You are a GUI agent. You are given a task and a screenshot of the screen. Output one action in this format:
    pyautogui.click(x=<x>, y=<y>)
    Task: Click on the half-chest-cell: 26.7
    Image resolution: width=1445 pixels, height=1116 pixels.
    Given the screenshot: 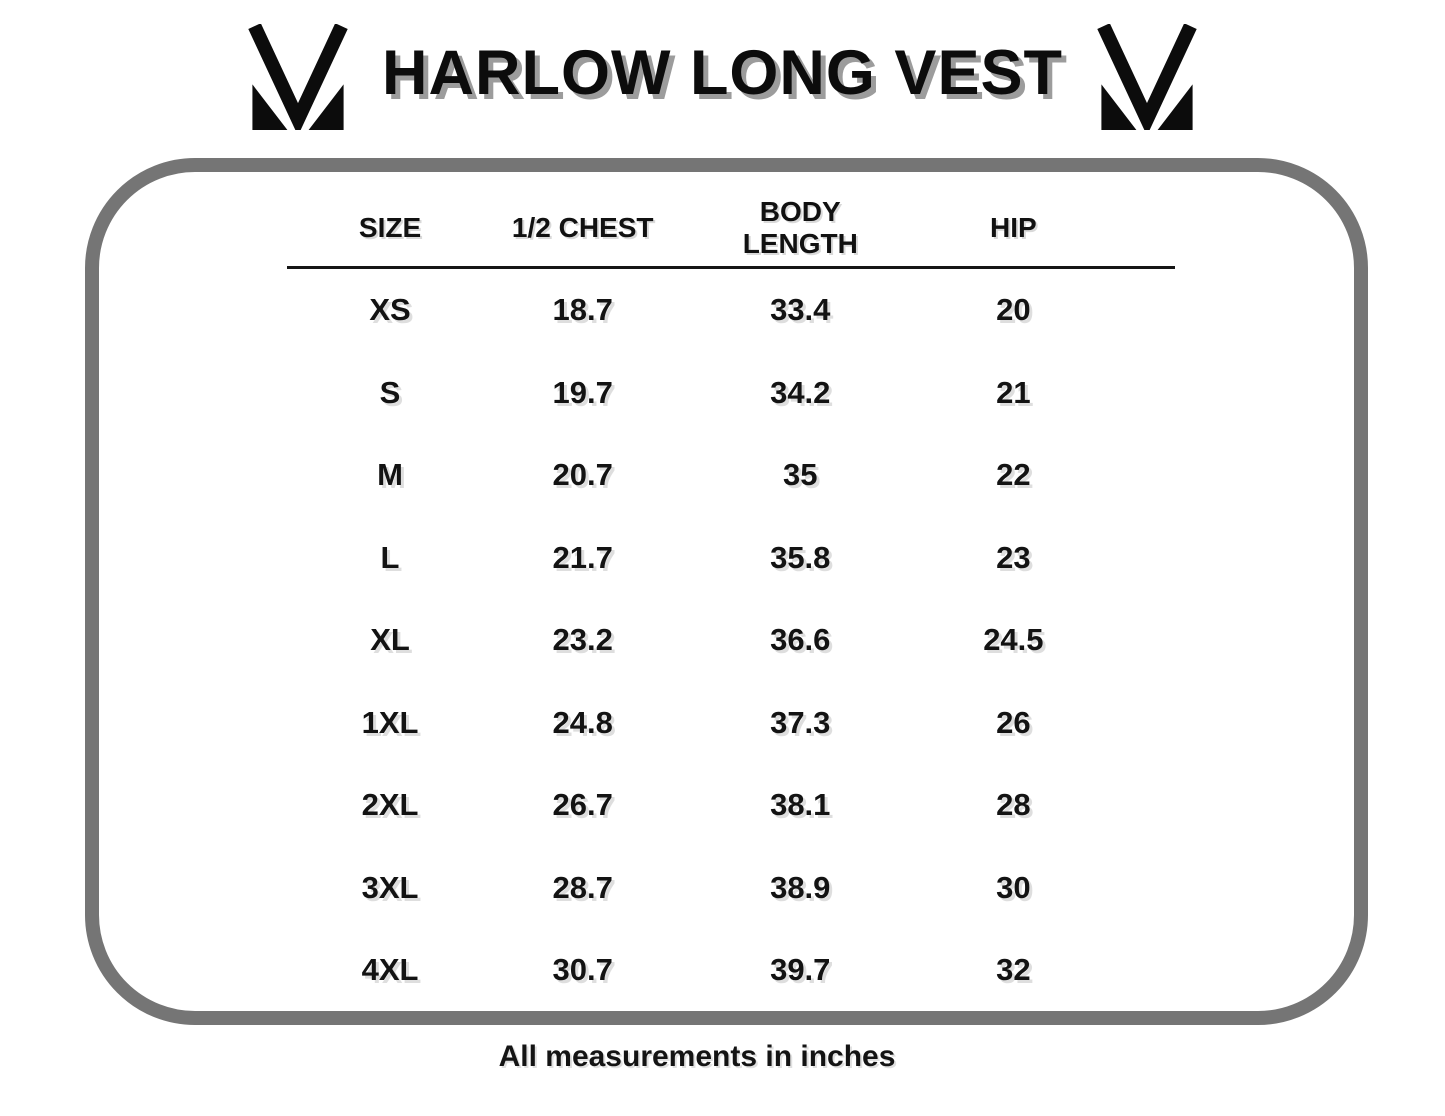 What is the action you would take?
    pyautogui.click(x=582, y=805)
    